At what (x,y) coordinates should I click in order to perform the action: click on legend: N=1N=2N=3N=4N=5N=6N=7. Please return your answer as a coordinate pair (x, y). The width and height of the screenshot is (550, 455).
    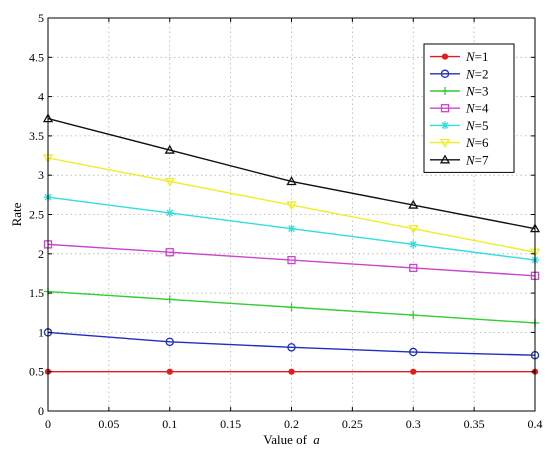
    Looking at the image, I should click on (469, 108).